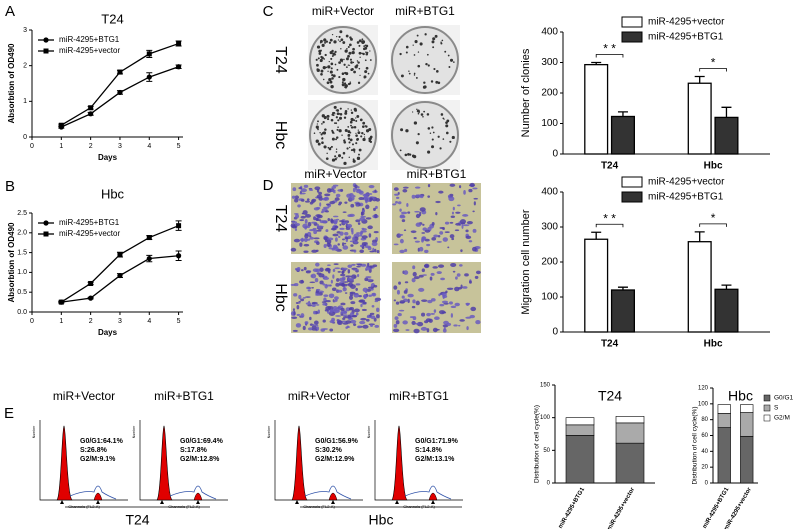 The image size is (800, 529). What do you see at coordinates (609, 225) in the screenshot?
I see `significance-bracket` at bounding box center [609, 225].